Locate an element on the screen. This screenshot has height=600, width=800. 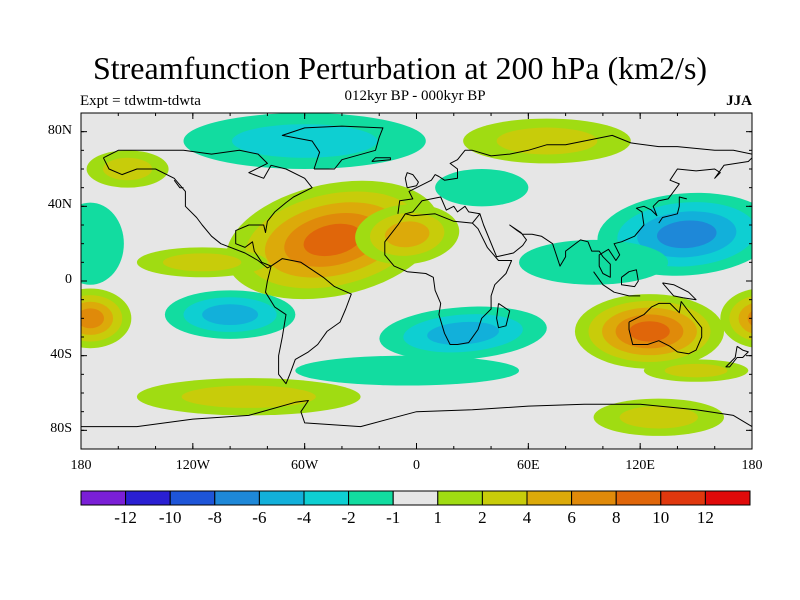
colorbar is located at coordinates (415, 498).